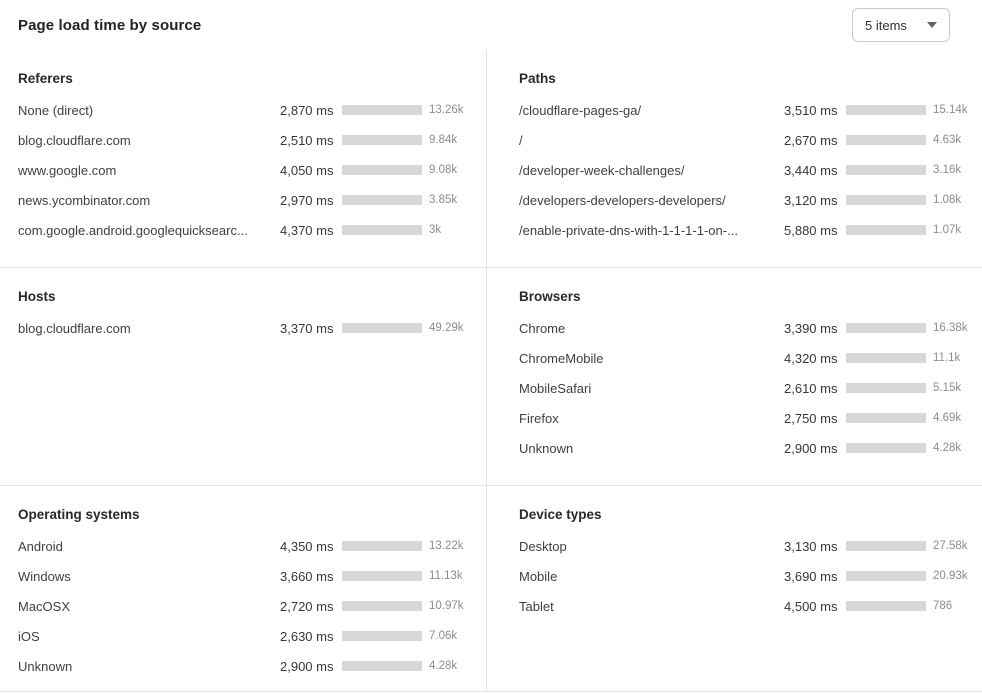 The width and height of the screenshot is (982, 694). What do you see at coordinates (307, 636) in the screenshot?
I see `row-value-ms: 2,630 ms` at bounding box center [307, 636].